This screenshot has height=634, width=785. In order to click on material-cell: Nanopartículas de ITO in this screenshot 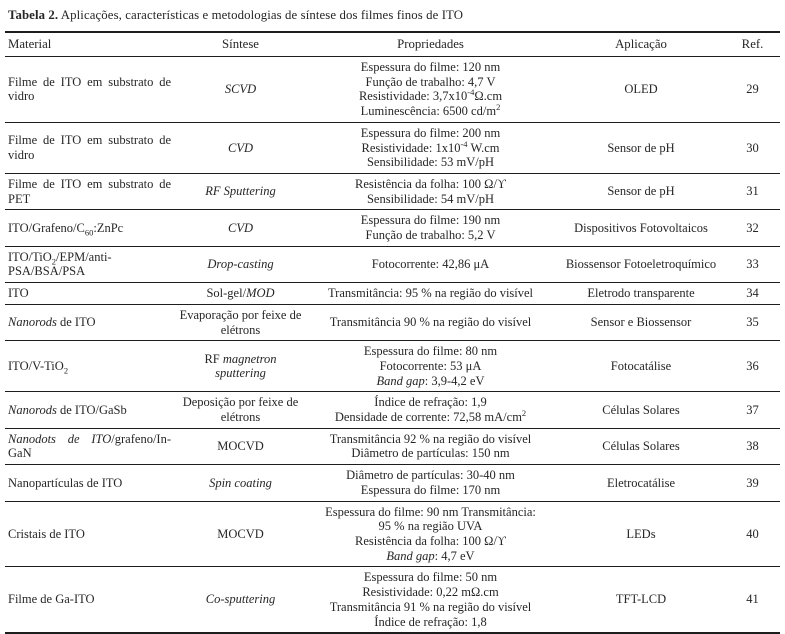, I will do `click(91, 483)`.